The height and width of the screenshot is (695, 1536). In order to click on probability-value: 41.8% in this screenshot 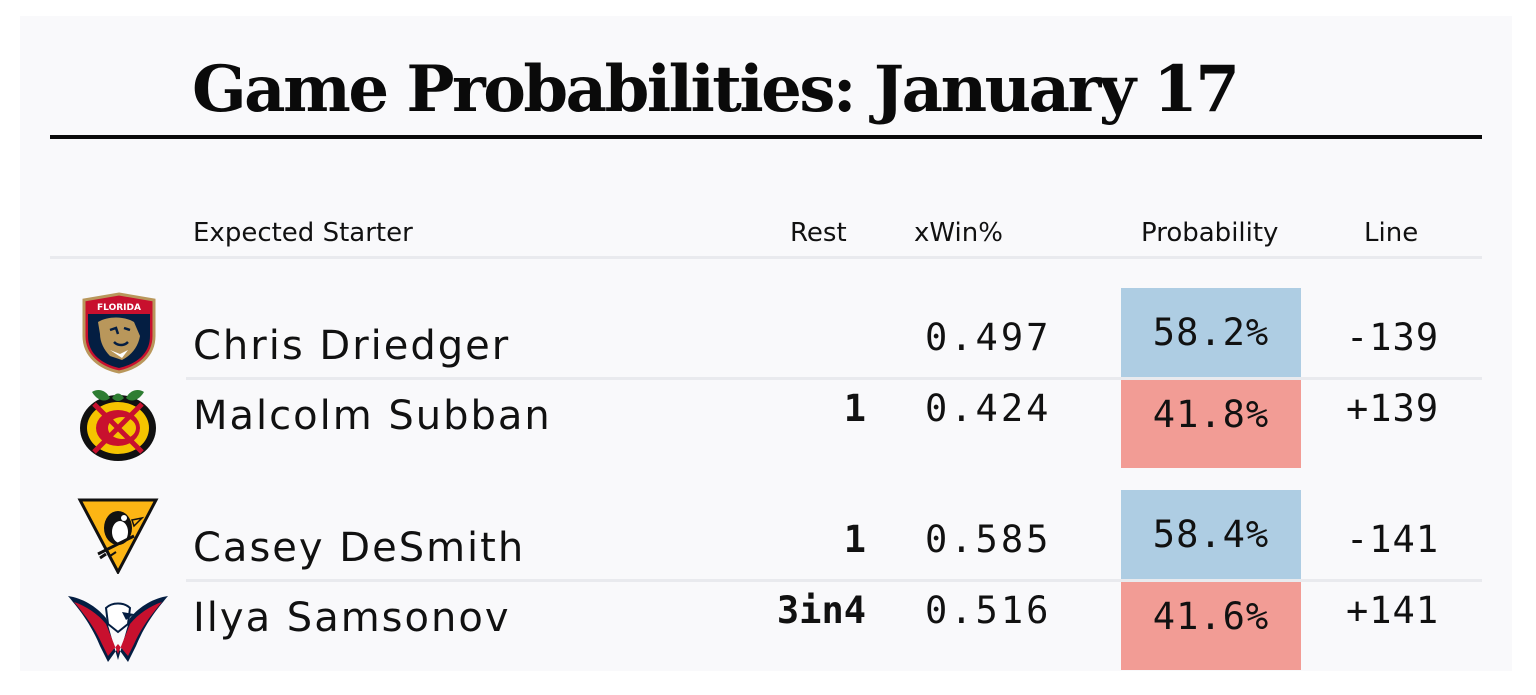, I will do `click(1211, 414)`.